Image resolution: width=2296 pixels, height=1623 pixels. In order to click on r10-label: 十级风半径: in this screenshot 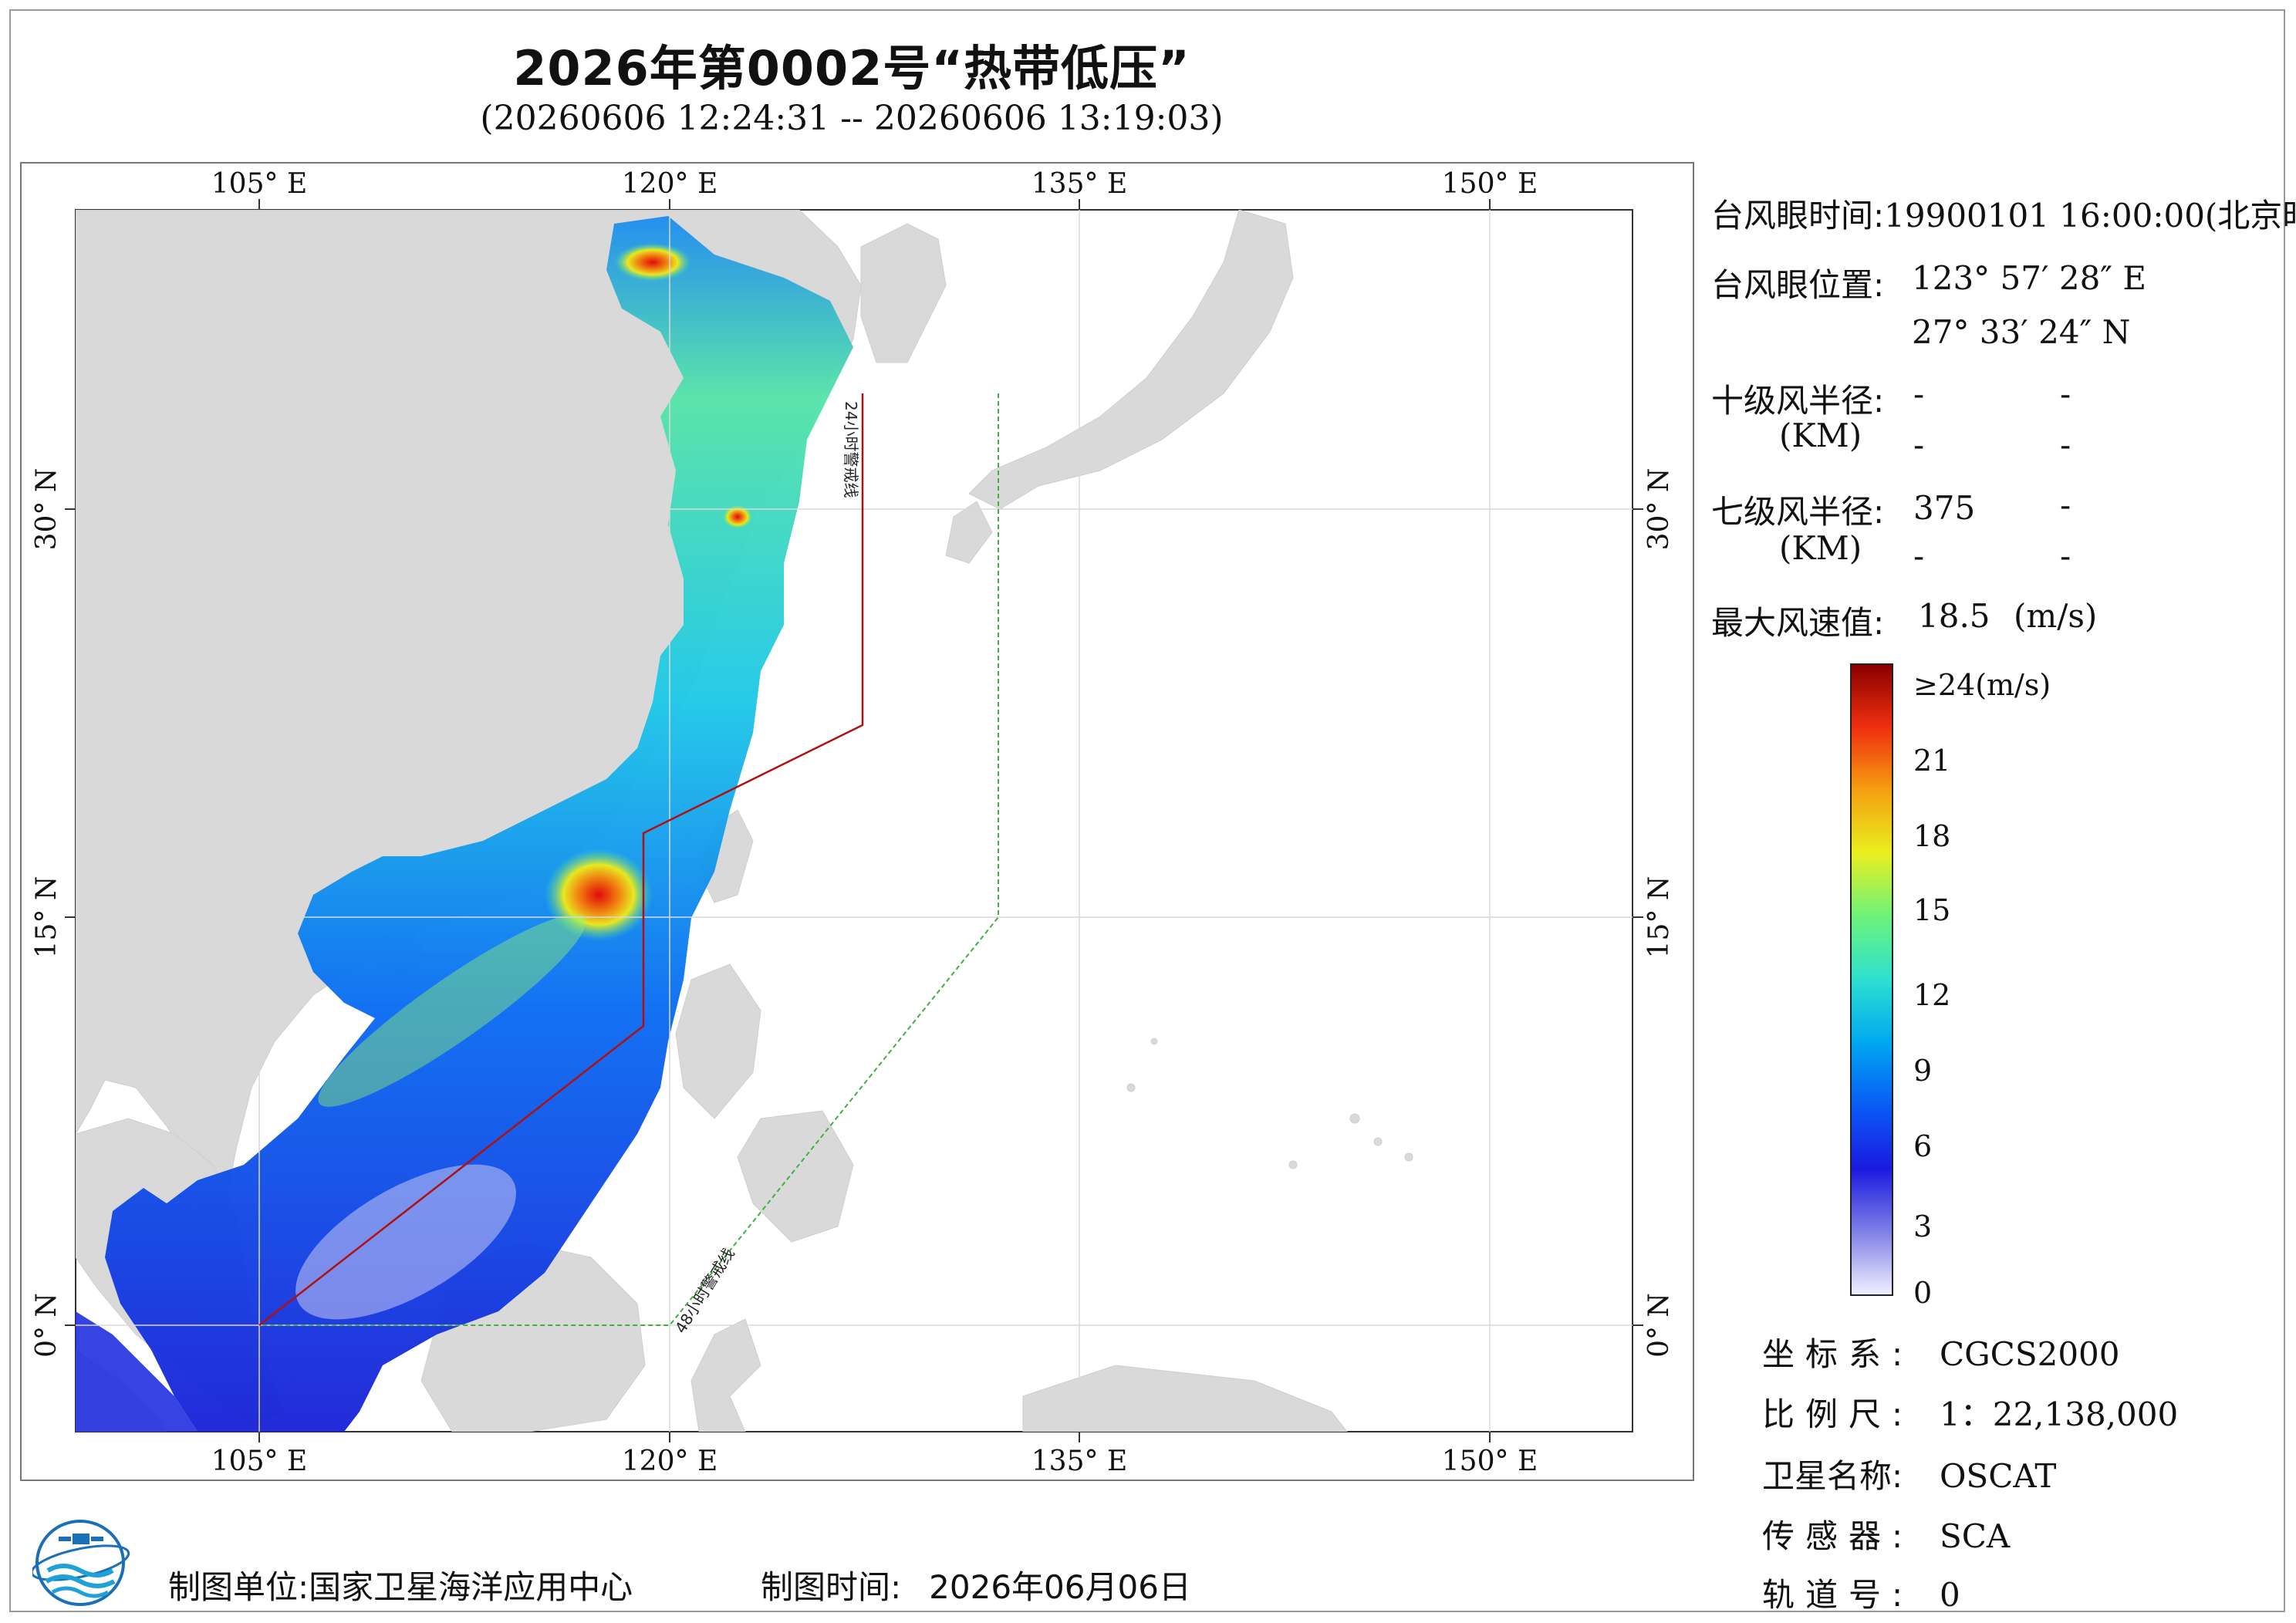, I will do `click(1798, 401)`.